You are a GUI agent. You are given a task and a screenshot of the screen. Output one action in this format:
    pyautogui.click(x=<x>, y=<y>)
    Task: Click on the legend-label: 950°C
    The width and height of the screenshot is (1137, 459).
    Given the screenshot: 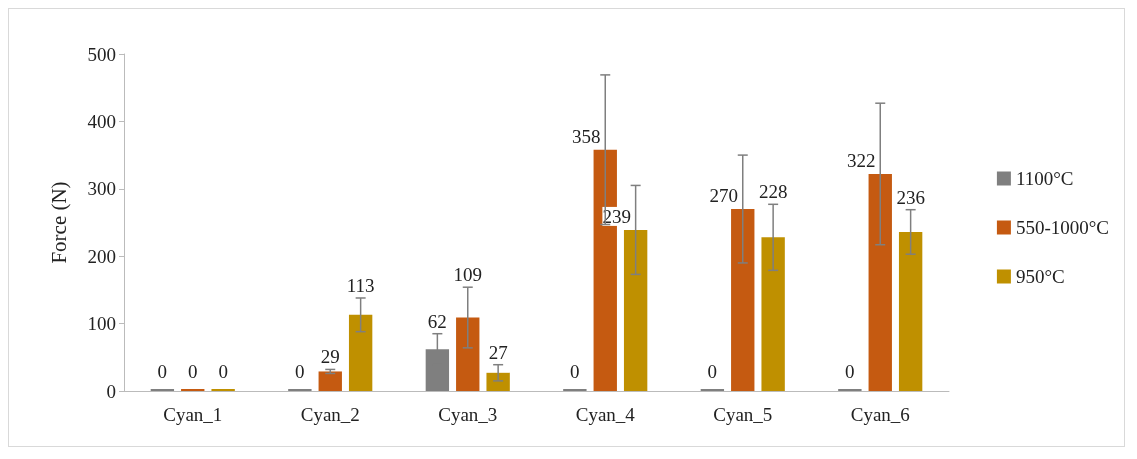 What is the action you would take?
    pyautogui.click(x=1040, y=276)
    